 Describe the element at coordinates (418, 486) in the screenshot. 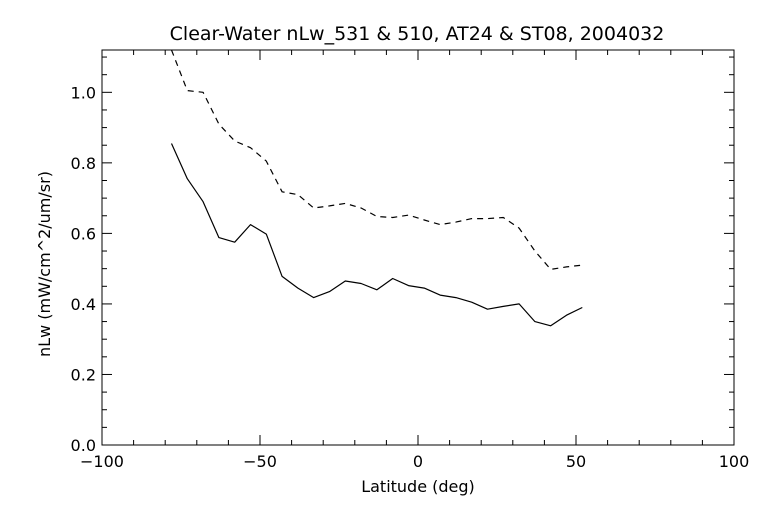

I see `x-axis-label: Latitude (deg)` at that location.